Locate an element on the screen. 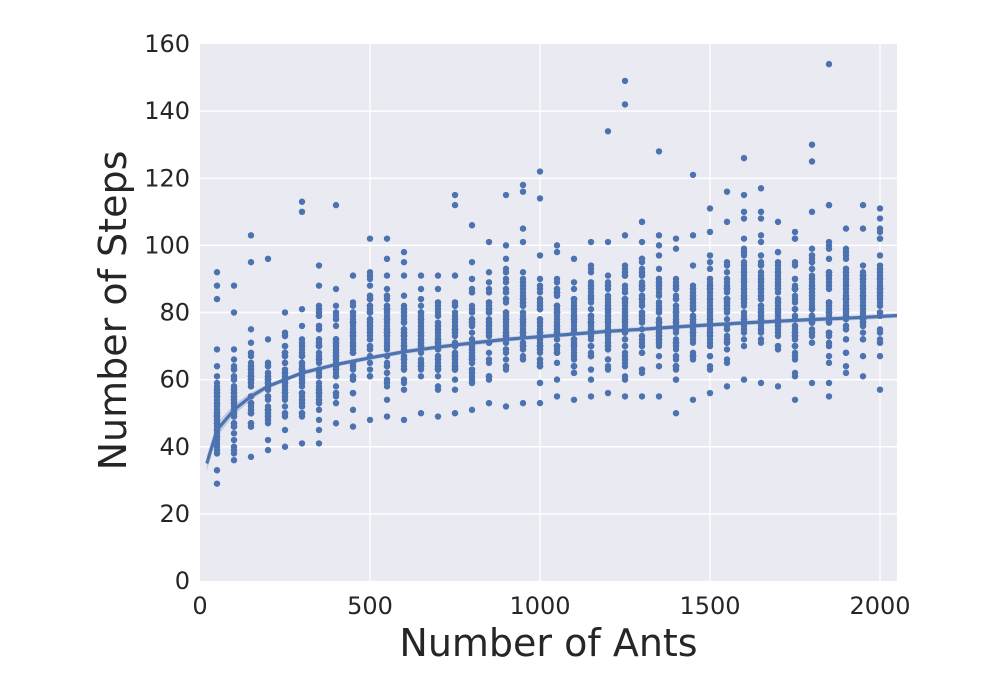 This screenshot has width=1001, height=686. y-tick-label-6: 120 is located at coordinates (167, 178).